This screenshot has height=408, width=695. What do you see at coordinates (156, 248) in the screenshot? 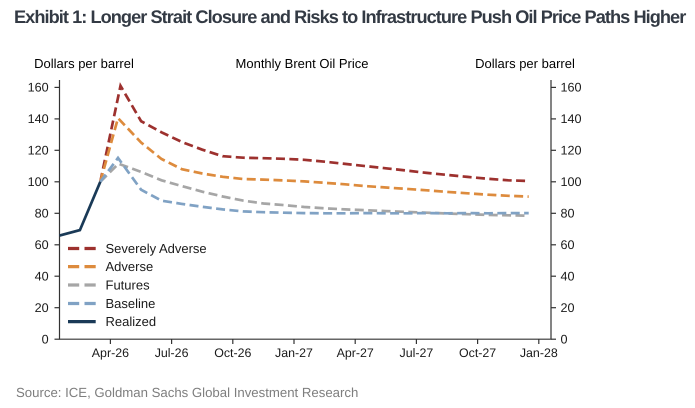
I see `svg-text: Severely Adverse` at bounding box center [156, 248].